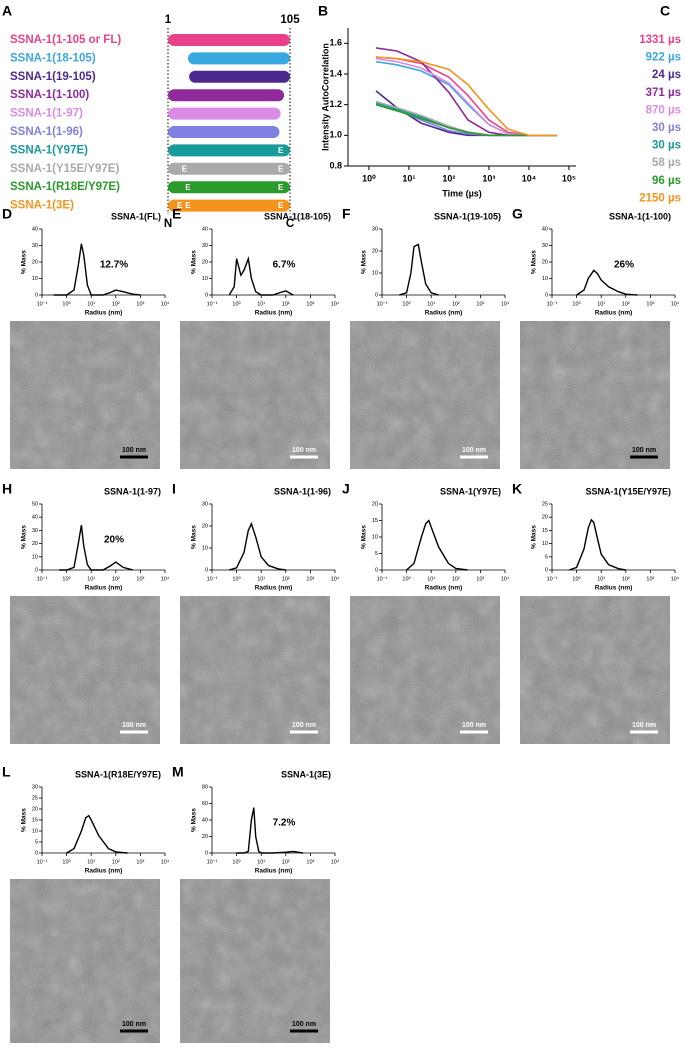 Image resolution: width=685 pixels, height=1055 pixels. I want to click on mass-fraction: 12.7%, so click(114, 265).